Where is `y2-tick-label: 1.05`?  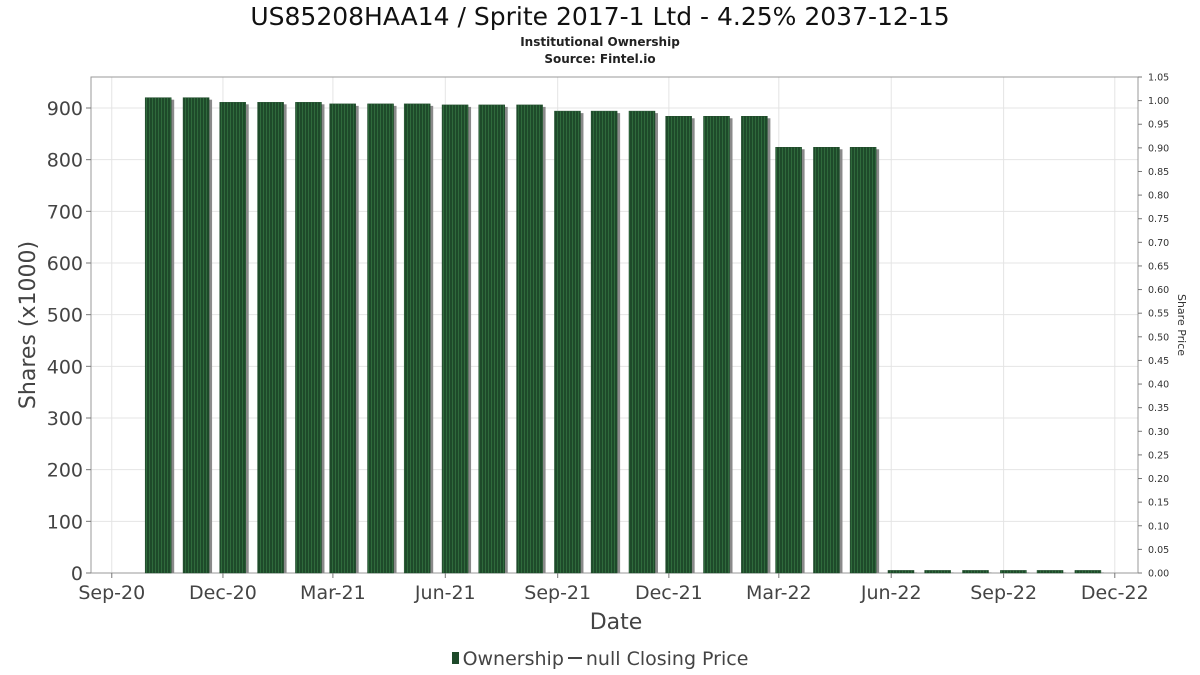
y2-tick-label: 1.05 is located at coordinates (1158, 78).